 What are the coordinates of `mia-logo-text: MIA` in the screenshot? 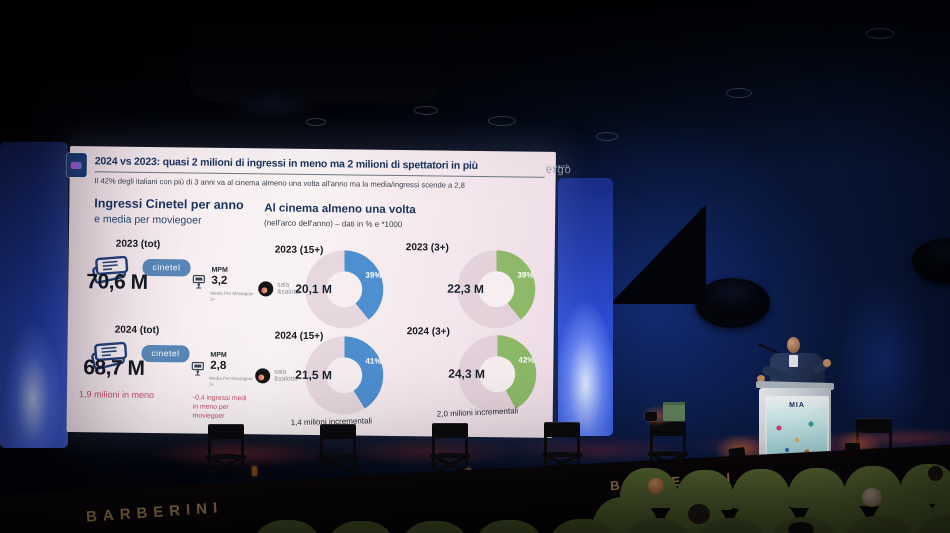 It's located at (797, 405).